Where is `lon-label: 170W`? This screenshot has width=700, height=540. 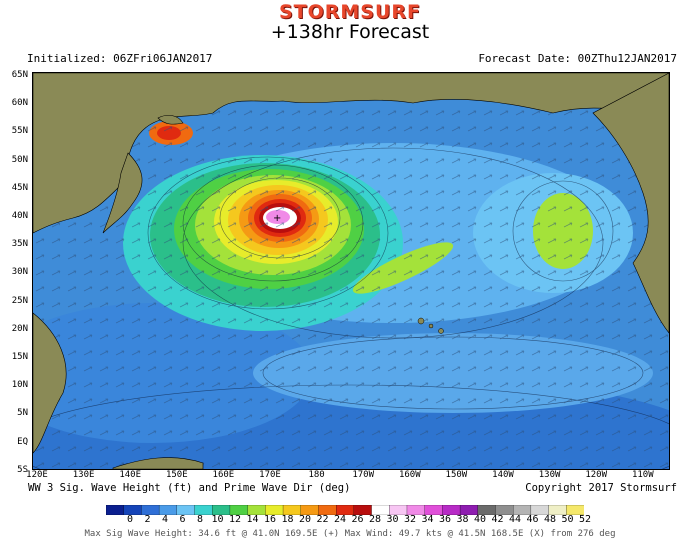 lon-label: 170W is located at coordinates (363, 475).